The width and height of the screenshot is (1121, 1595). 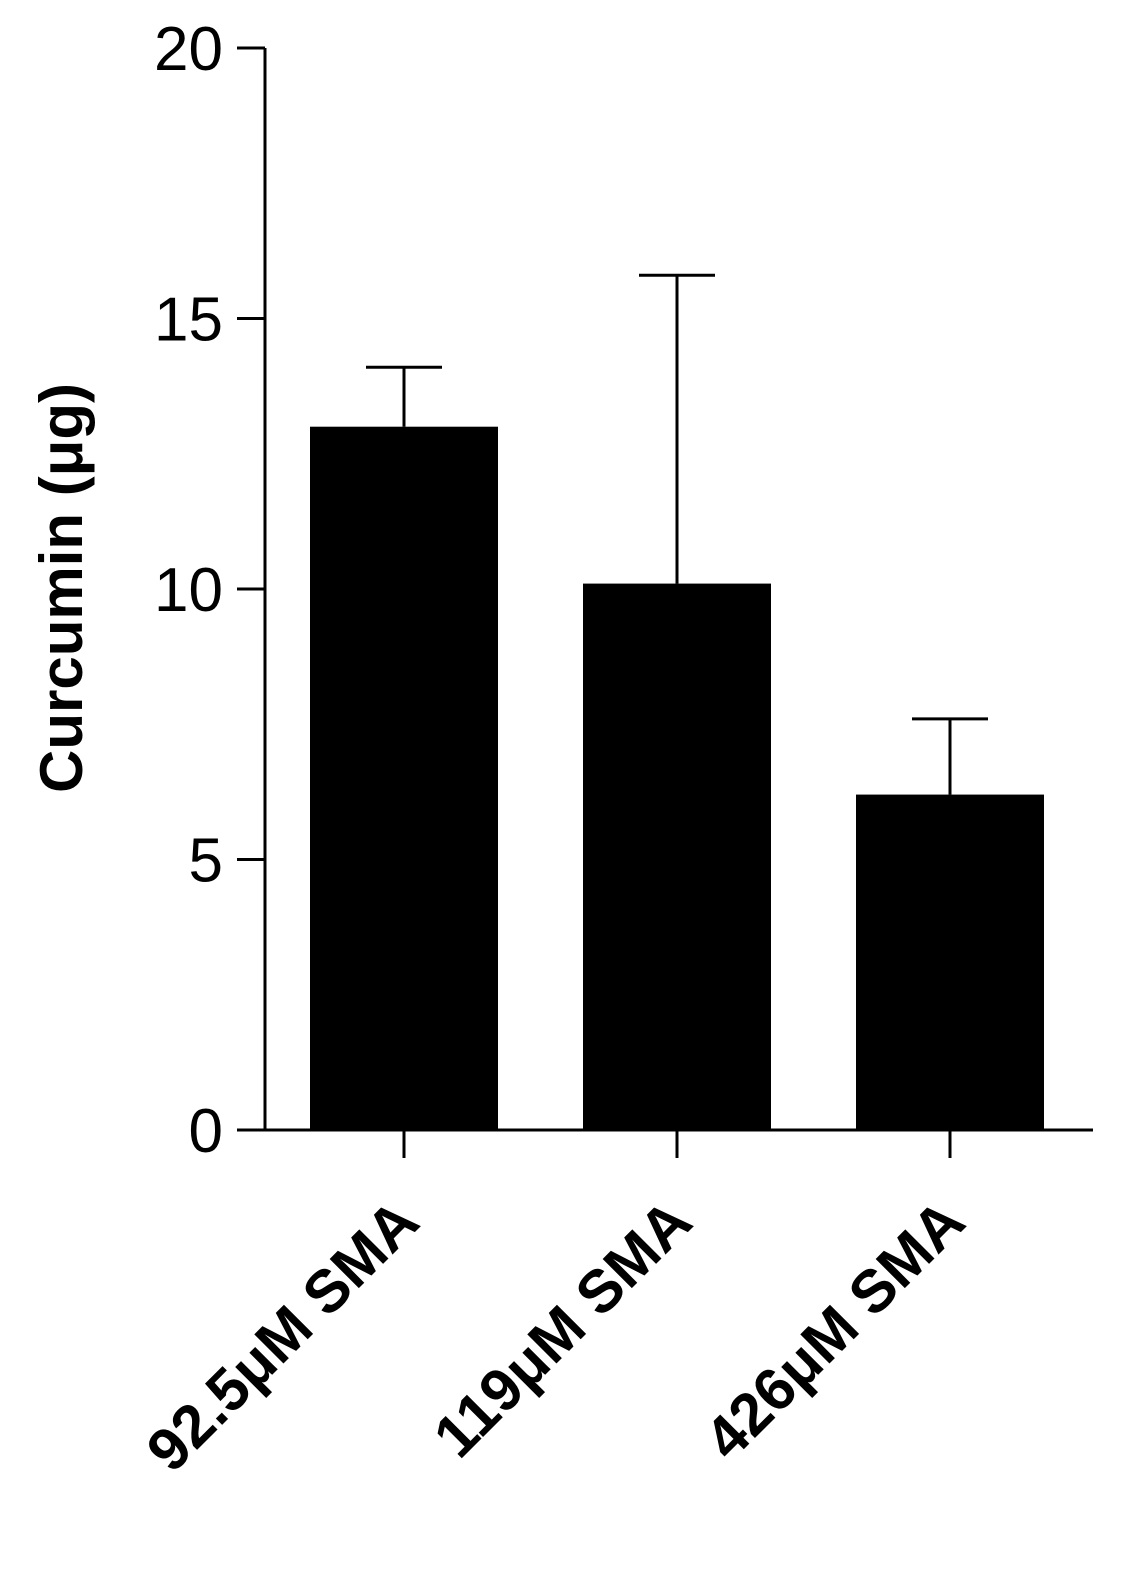 I want to click on x-category-label: 426μM SMA, so click(x=835, y=1330).